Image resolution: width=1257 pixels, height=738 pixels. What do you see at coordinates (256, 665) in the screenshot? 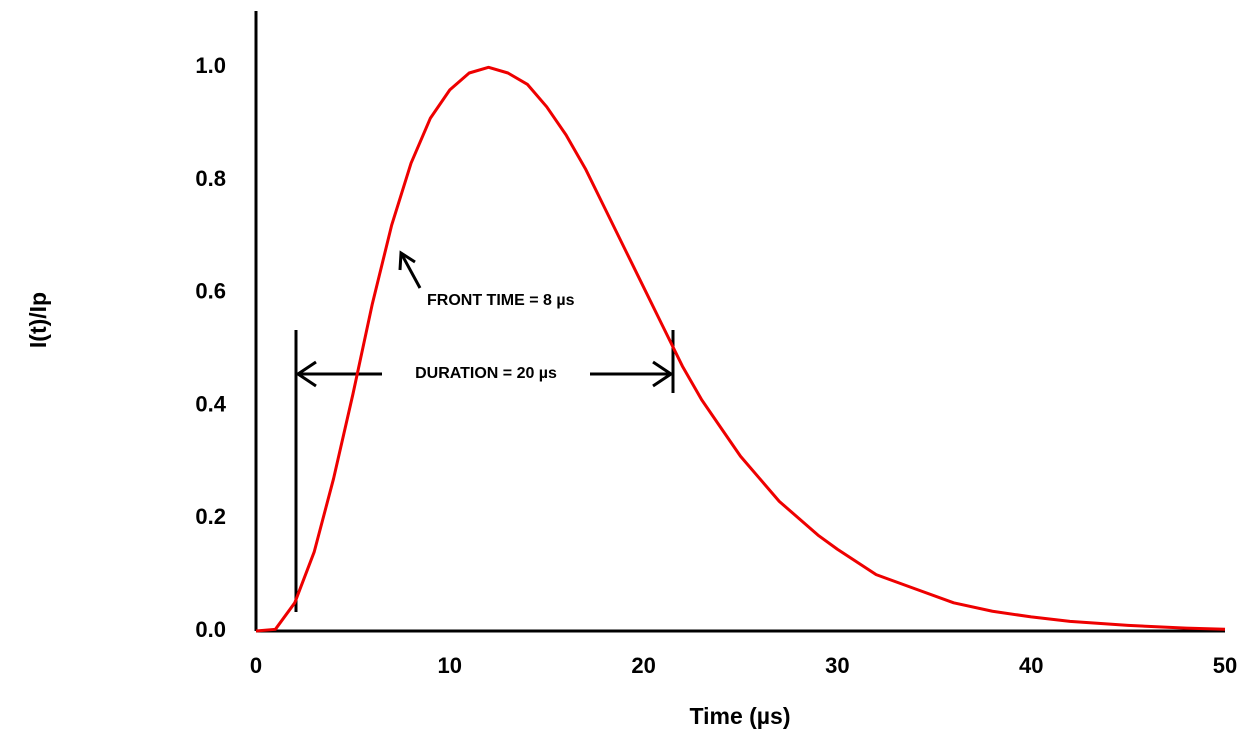
I see `x-tick-label: 0` at bounding box center [256, 665].